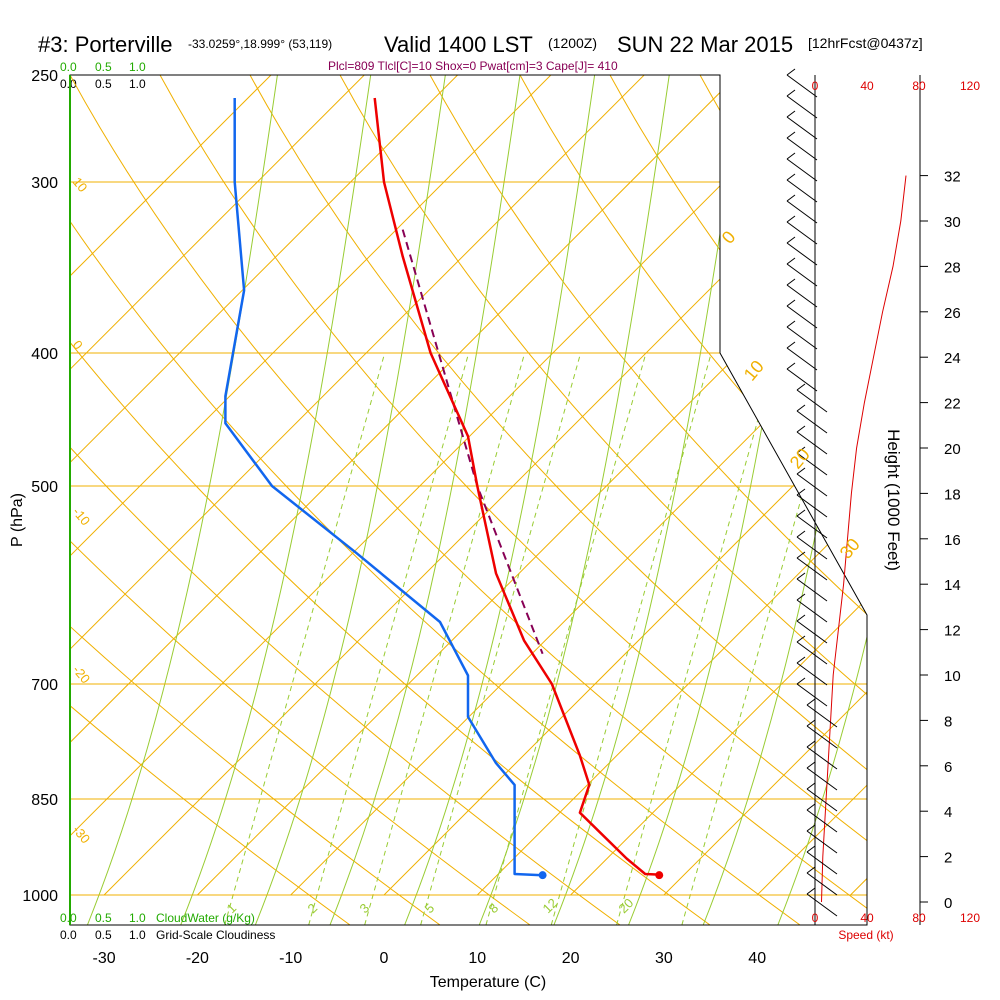 The height and width of the screenshot is (1000, 1000). Describe the element at coordinates (952, 631) in the screenshot. I see `height-tick-label: 12` at that location.